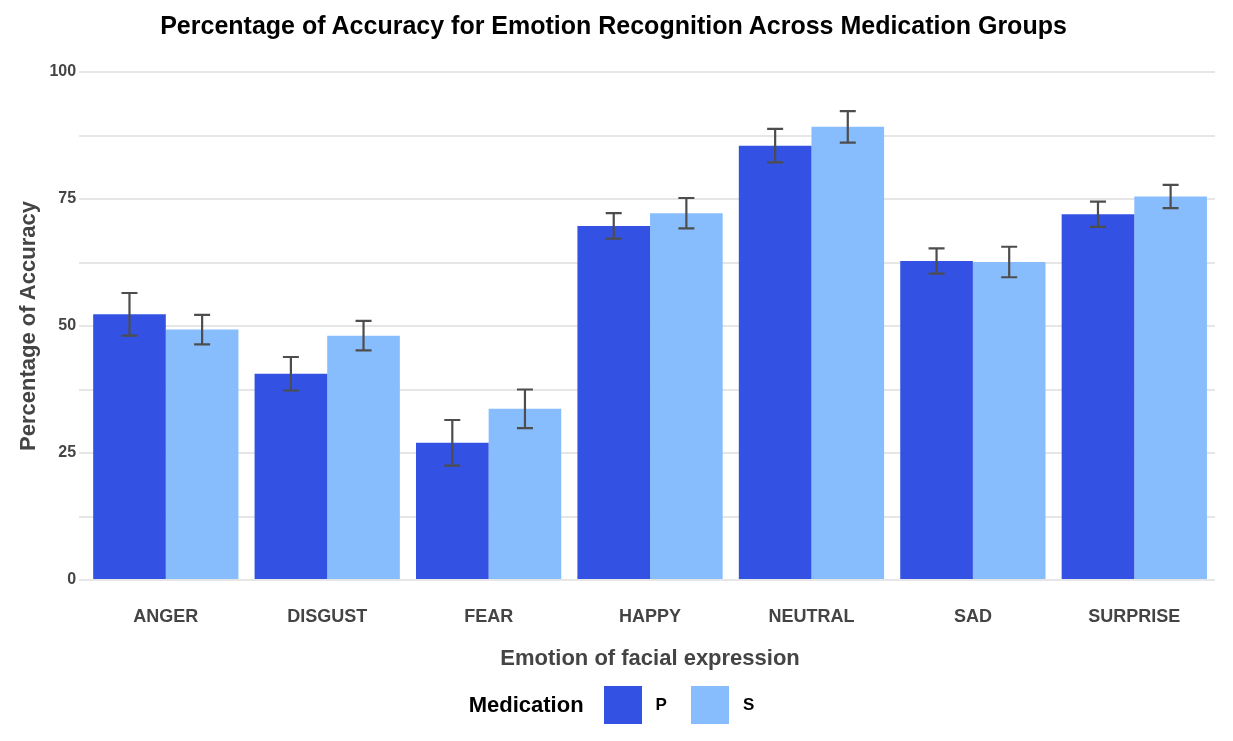  Describe the element at coordinates (67, 325) in the screenshot. I see `y-tick-label: 50` at that location.